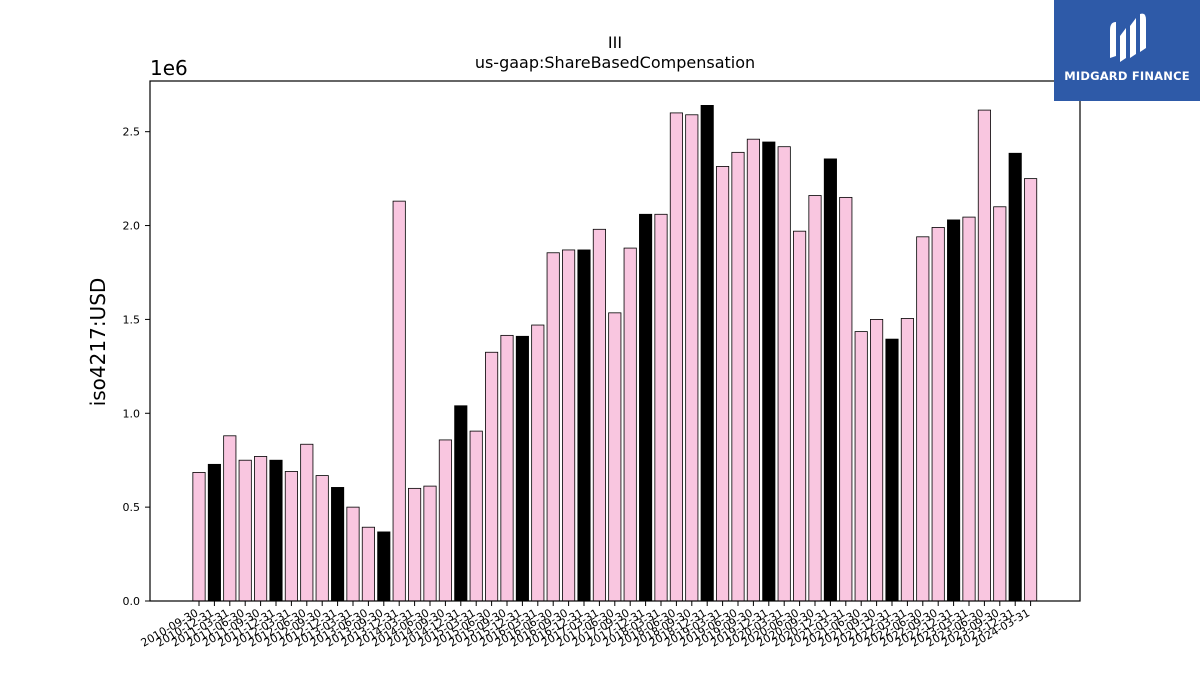 This screenshot has height=675, width=1200. I want to click on y-tick-label: 0.5, so click(132, 507).